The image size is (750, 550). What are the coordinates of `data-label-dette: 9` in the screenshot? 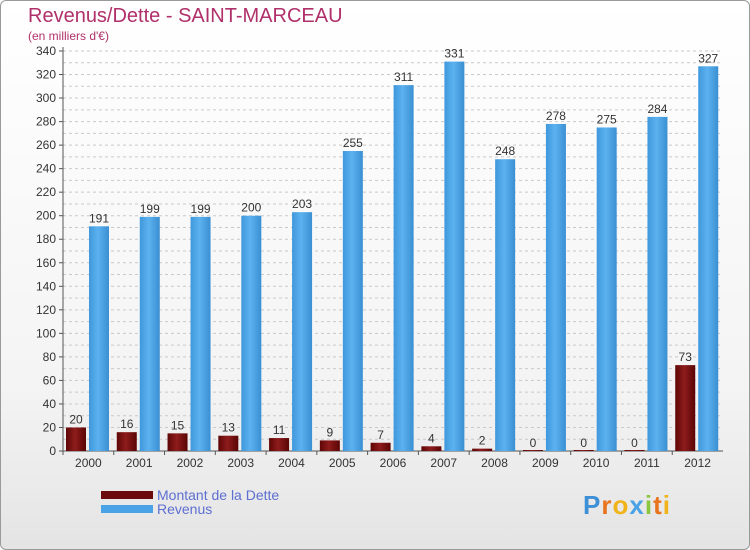 It's located at (330, 432).